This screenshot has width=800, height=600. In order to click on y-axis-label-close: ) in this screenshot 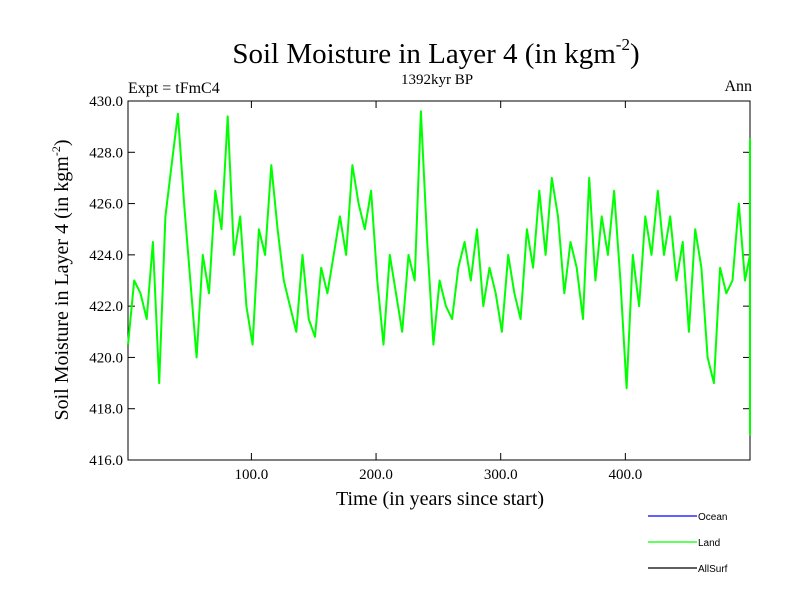, I will do `click(62, 142)`.